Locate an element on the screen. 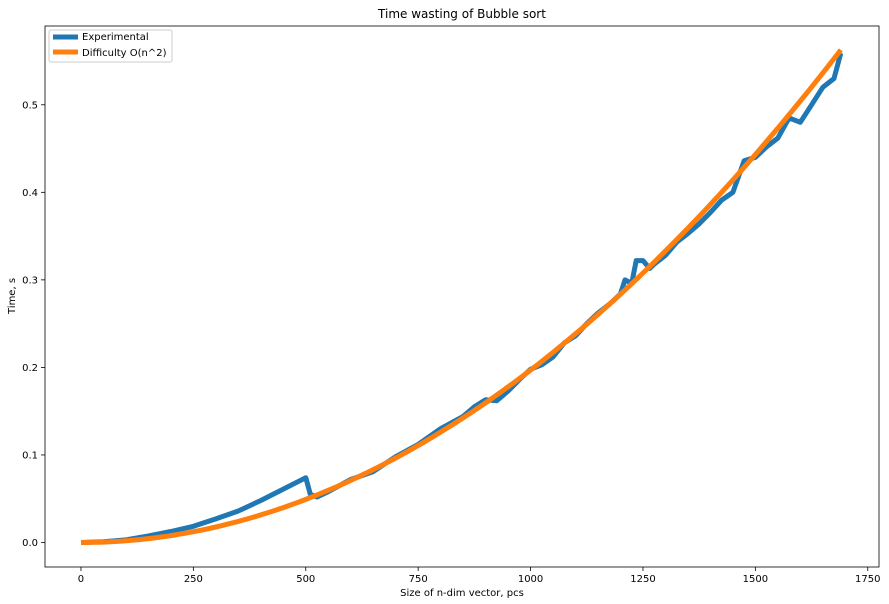 This screenshot has width=889, height=604. x-tick-label: 250 is located at coordinates (193, 579).